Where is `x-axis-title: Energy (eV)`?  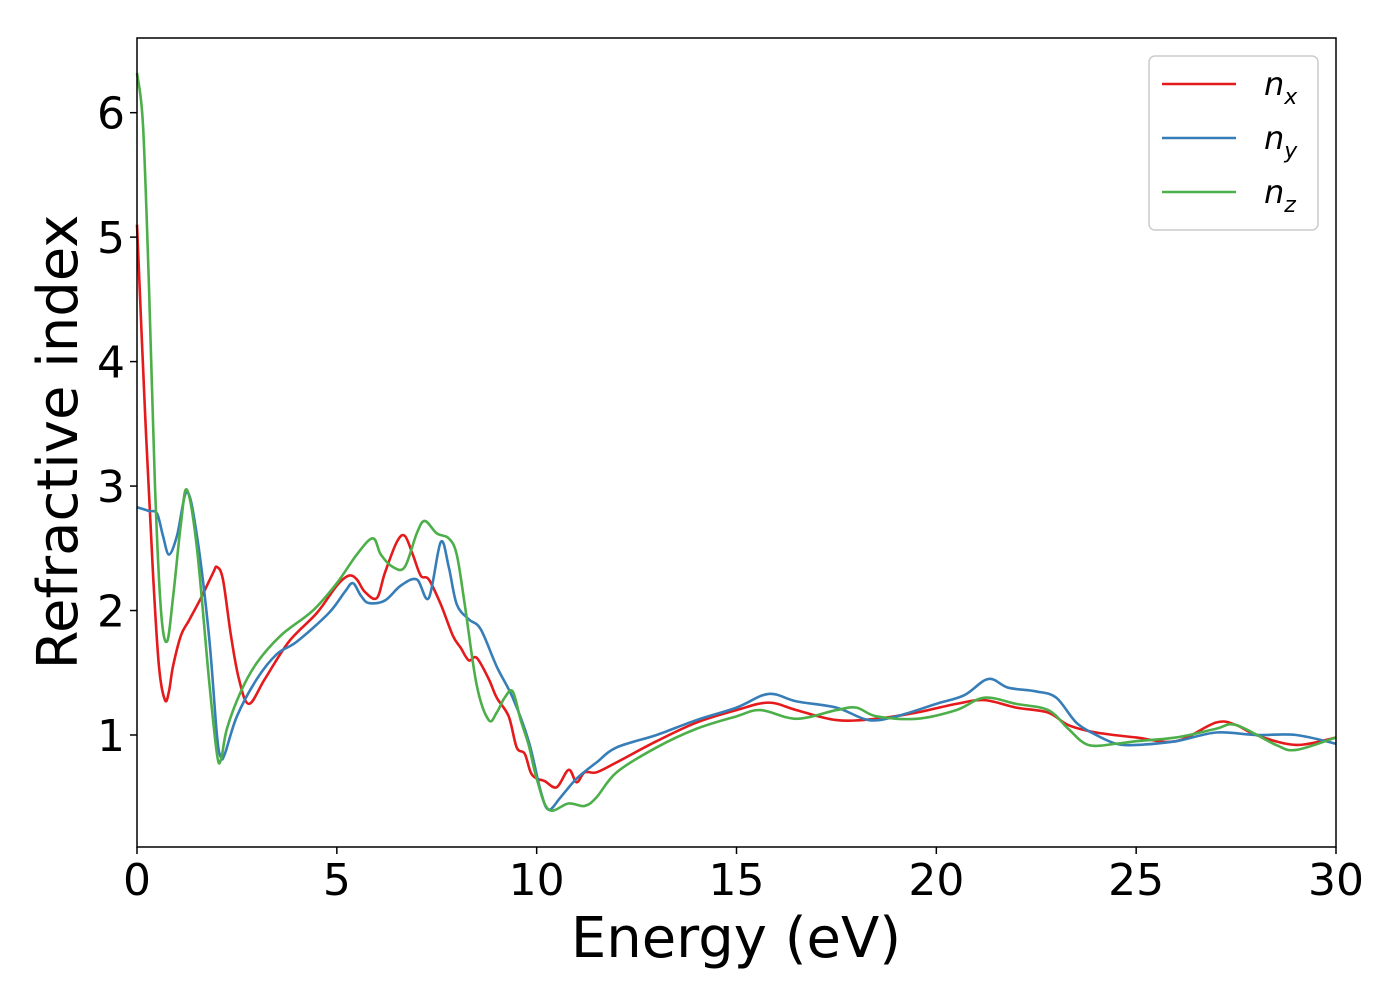
x-axis-title: Energy (eV) is located at coordinates (736, 938).